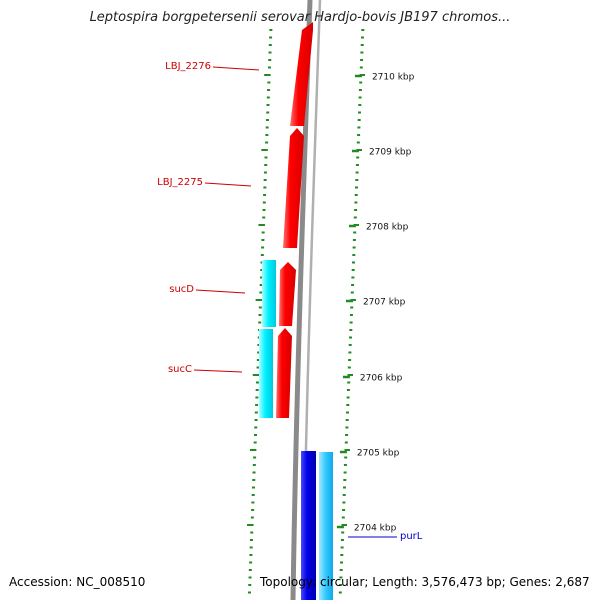  What do you see at coordinates (181, 289) in the screenshot?
I see `gene-label-sucD: sucD` at bounding box center [181, 289].